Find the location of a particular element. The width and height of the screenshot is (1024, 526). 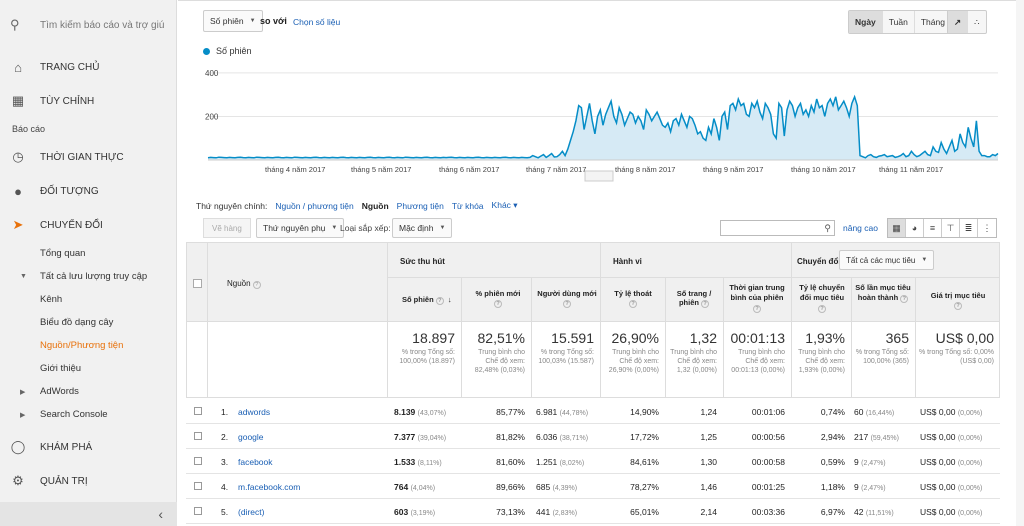

period-month-button: Tháng is located at coordinates (932, 22).